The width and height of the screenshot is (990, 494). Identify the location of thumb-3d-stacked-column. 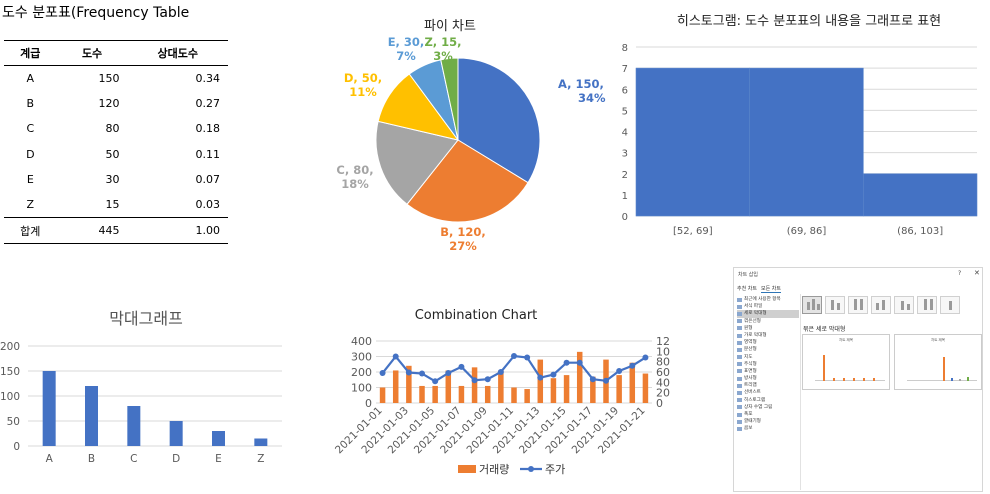
(904, 305).